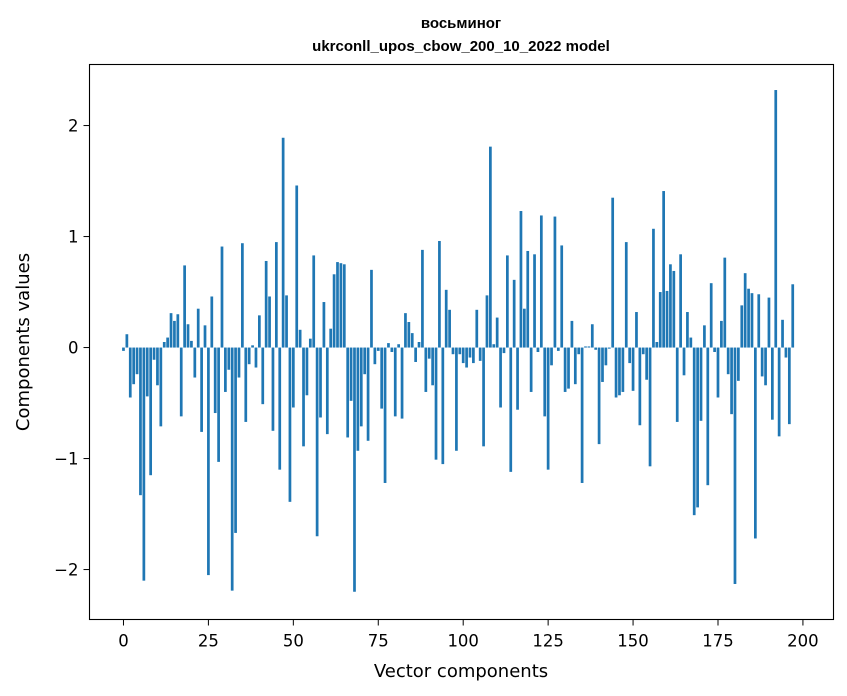 This screenshot has width=847, height=696. What do you see at coordinates (548, 641) in the screenshot?
I see `x-tick-label-125: 125` at bounding box center [548, 641].